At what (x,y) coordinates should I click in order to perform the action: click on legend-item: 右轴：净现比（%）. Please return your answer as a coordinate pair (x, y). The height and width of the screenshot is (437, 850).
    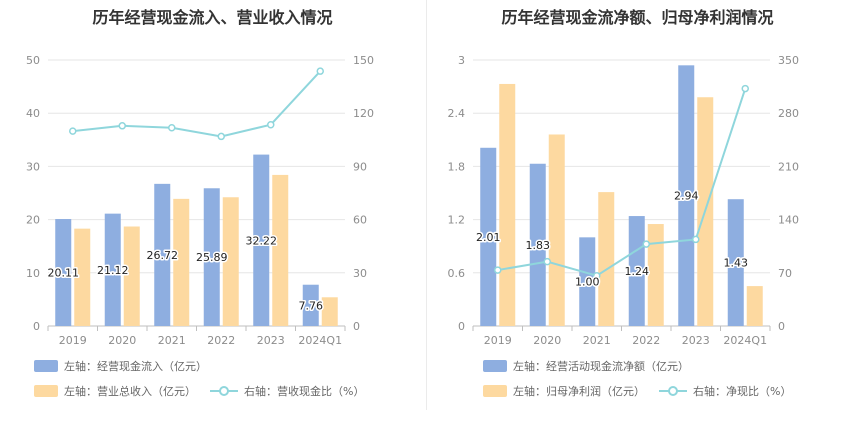
    Looking at the image, I should click on (725, 391).